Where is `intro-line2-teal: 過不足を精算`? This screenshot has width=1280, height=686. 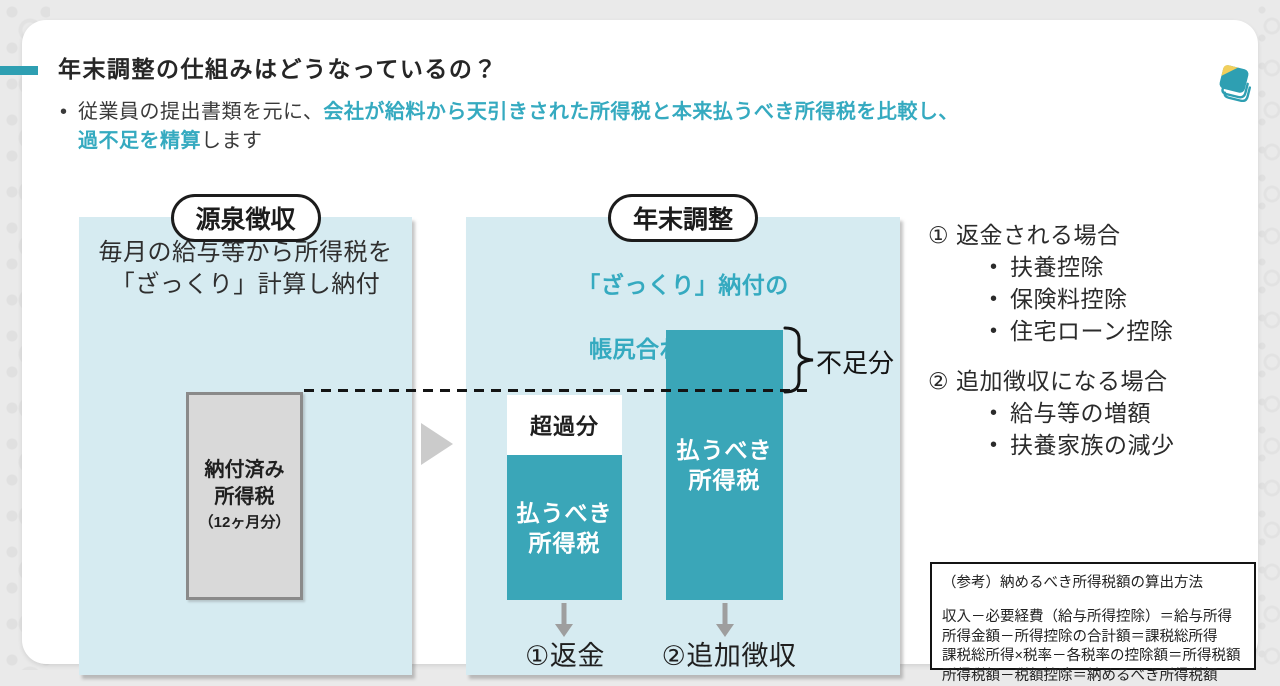 intro-line2-teal: 過不足を精算 is located at coordinates (139, 141).